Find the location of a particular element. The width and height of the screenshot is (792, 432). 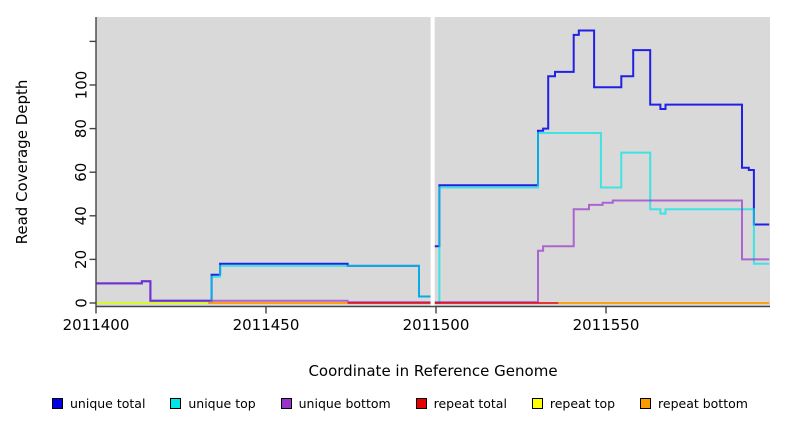

series-line-unique-top is located at coordinates (263, 284).